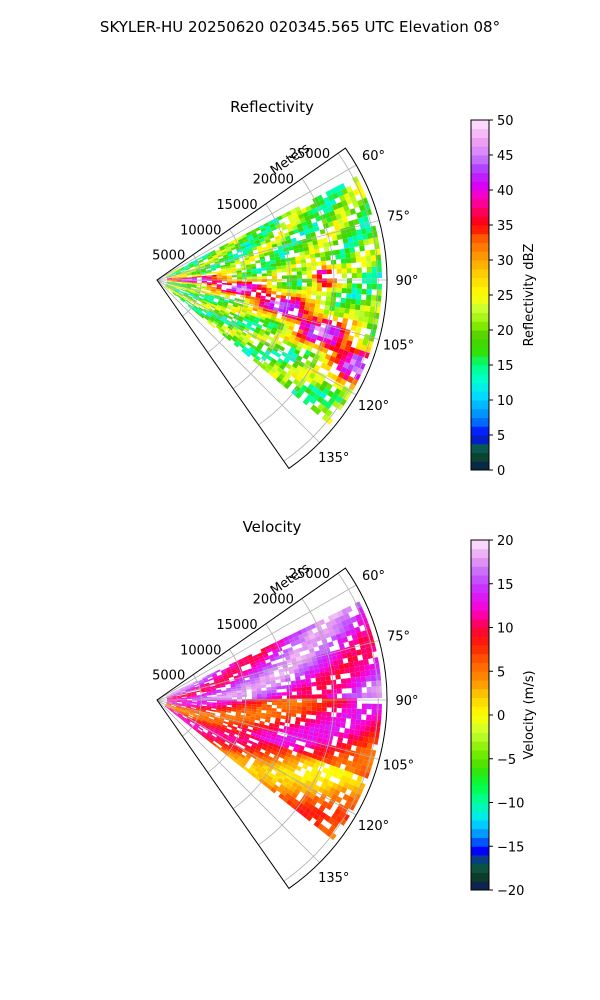 This screenshot has width=600, height=1000. I want to click on colorbar-label: Reflectivity dBZ, so click(529, 295).